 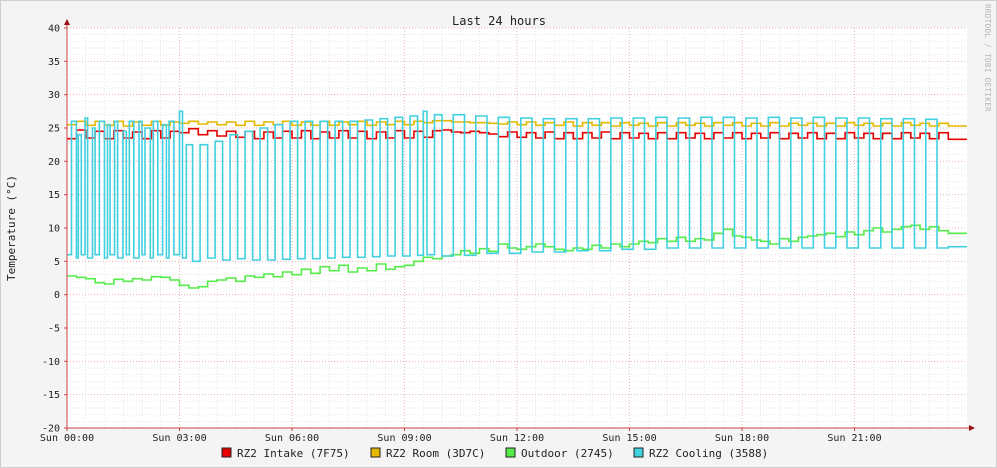 I want to click on y-tick-label: 15, so click(x=54, y=195).